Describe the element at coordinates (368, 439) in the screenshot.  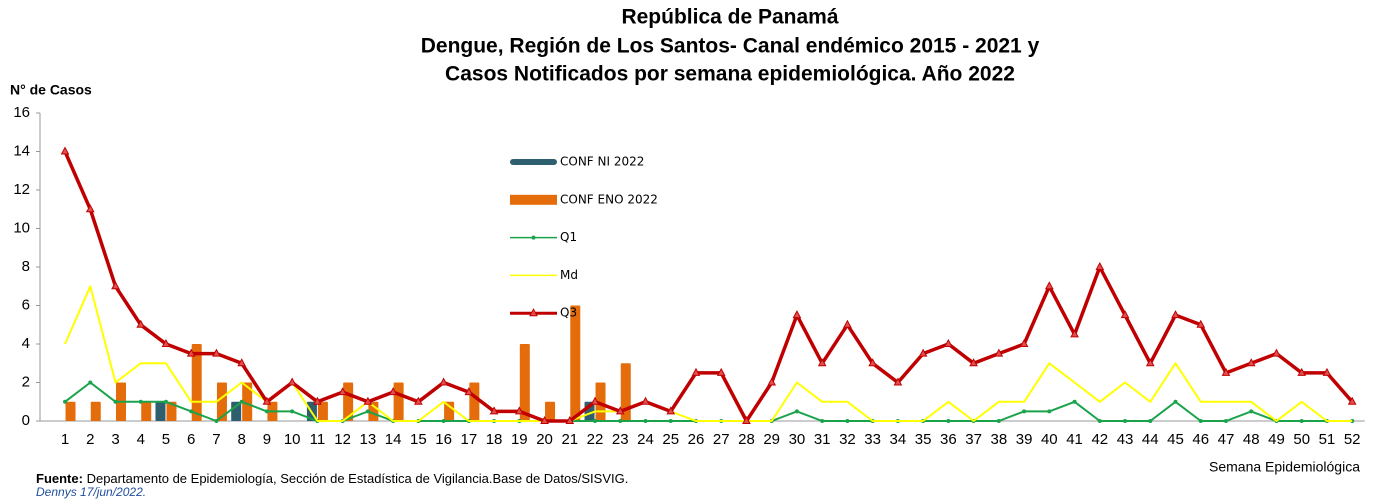
I see `x-tick-label: 13` at that location.